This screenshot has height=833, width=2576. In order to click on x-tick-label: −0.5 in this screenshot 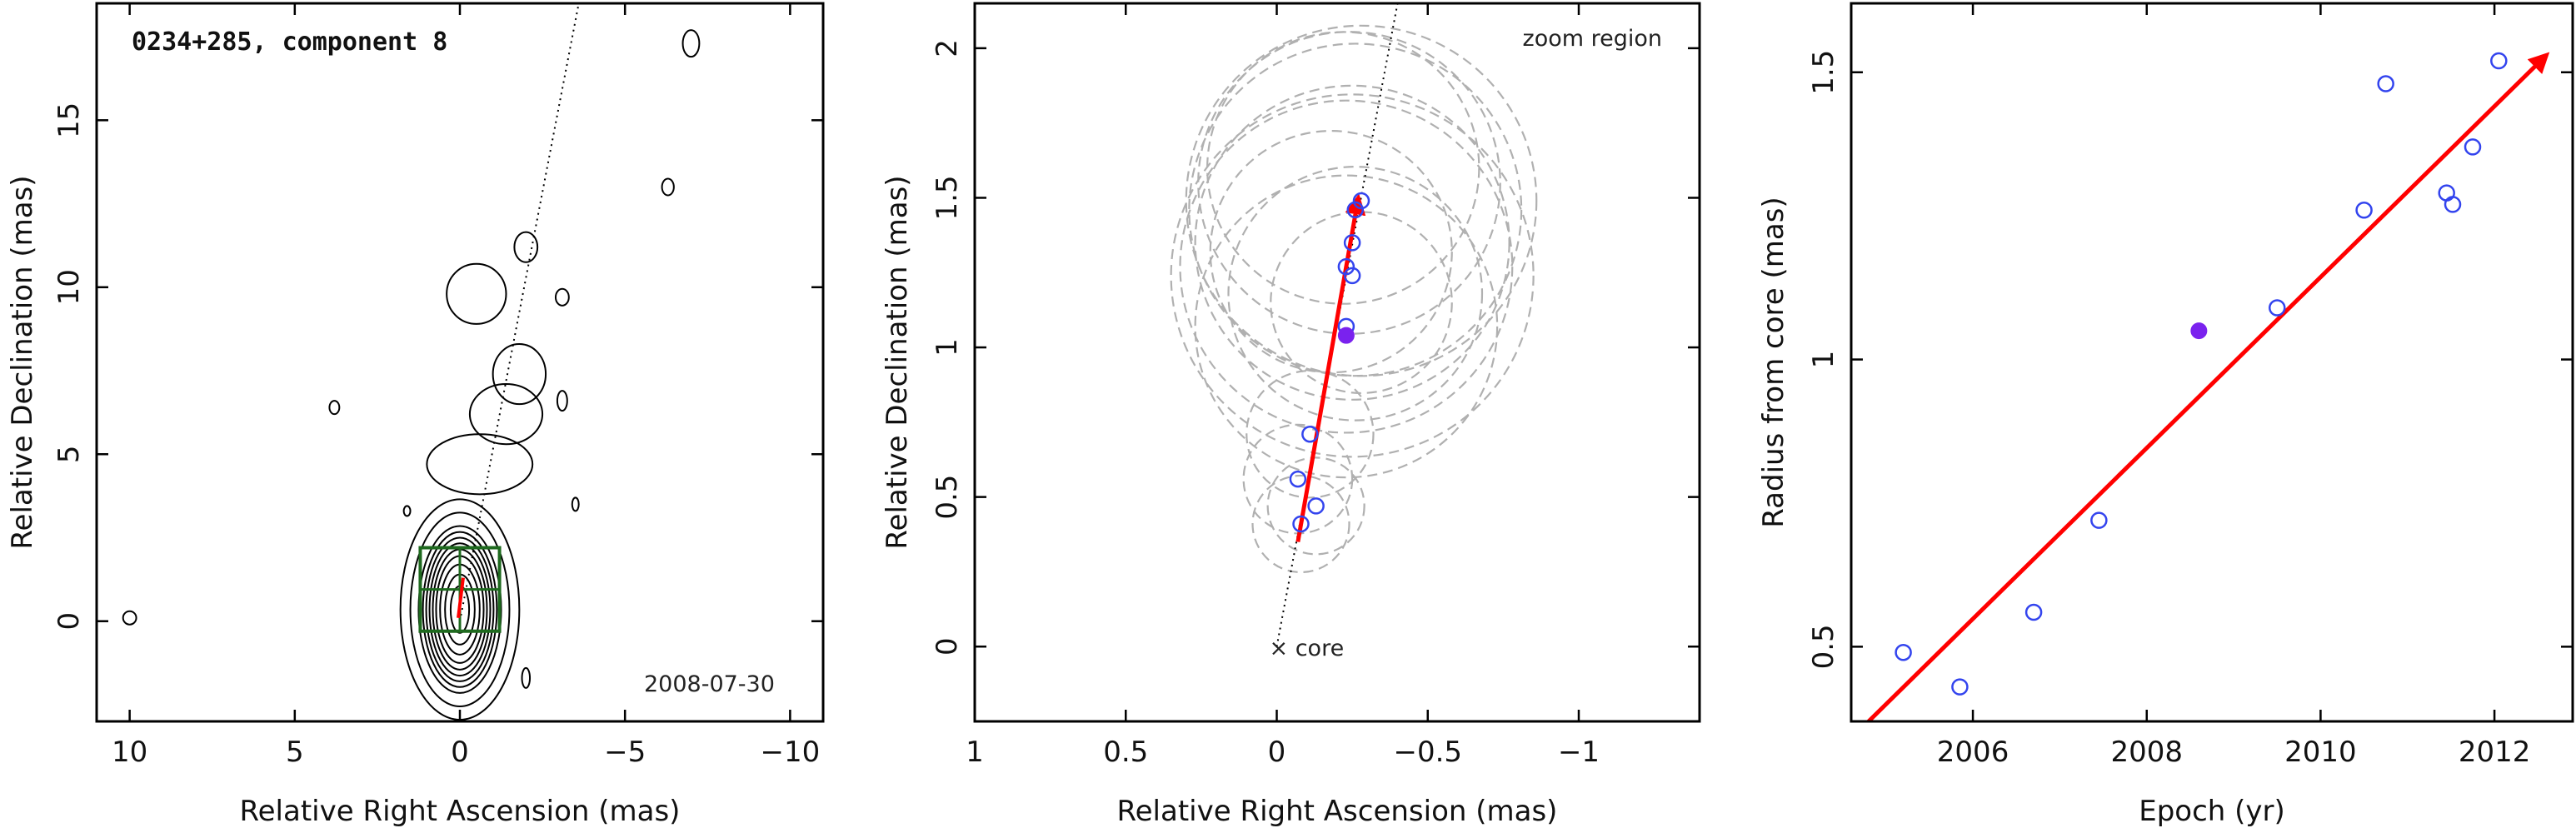, I will do `click(1427, 752)`.